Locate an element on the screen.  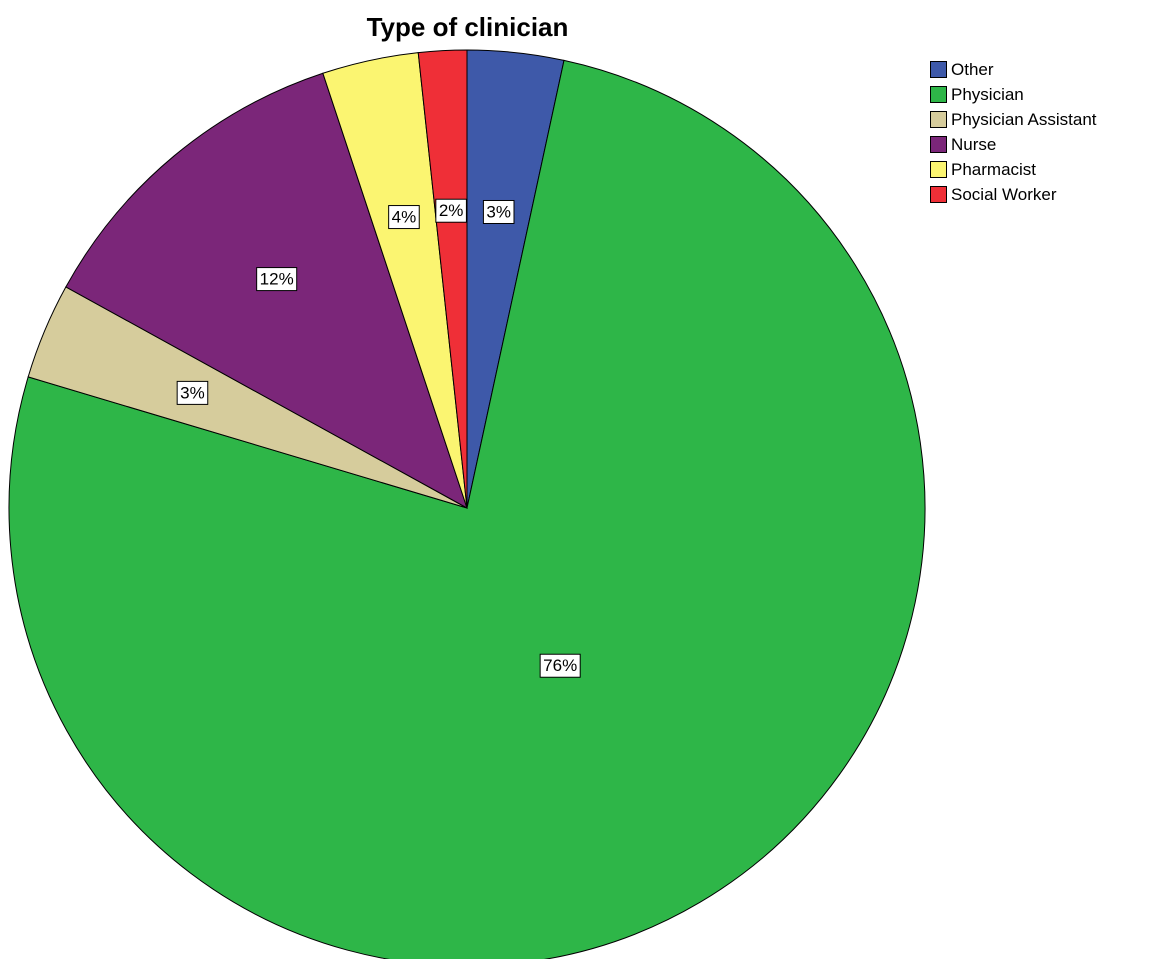
svg-text: 76% is located at coordinates (560, 665).